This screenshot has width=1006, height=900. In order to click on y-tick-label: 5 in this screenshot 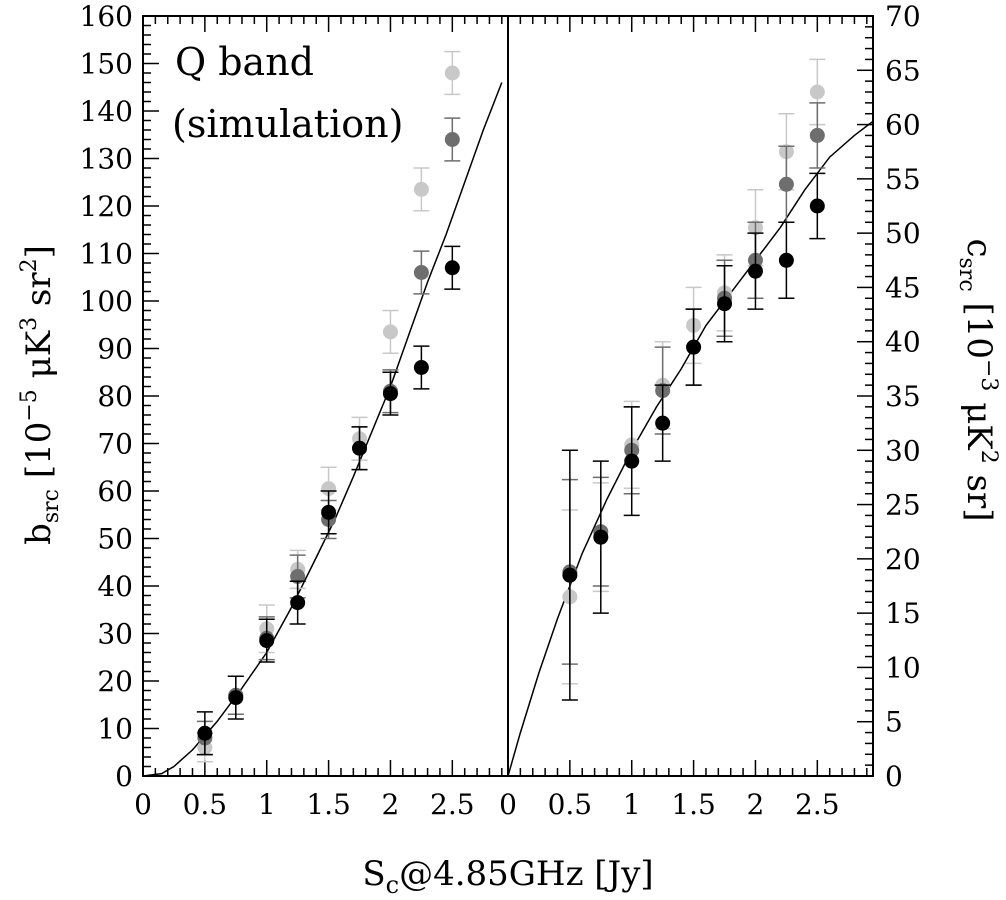, I will do `click(894, 722)`.